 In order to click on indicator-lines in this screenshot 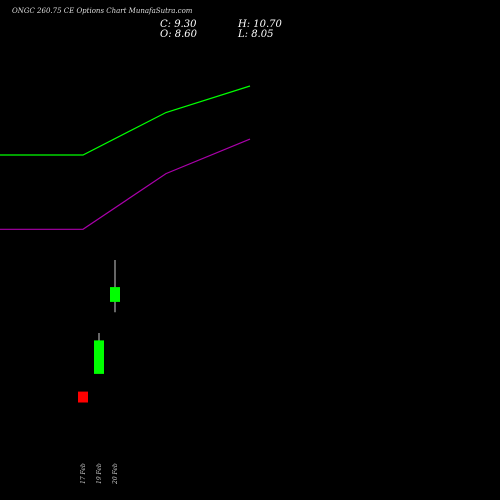, I will do `click(125, 157)`.